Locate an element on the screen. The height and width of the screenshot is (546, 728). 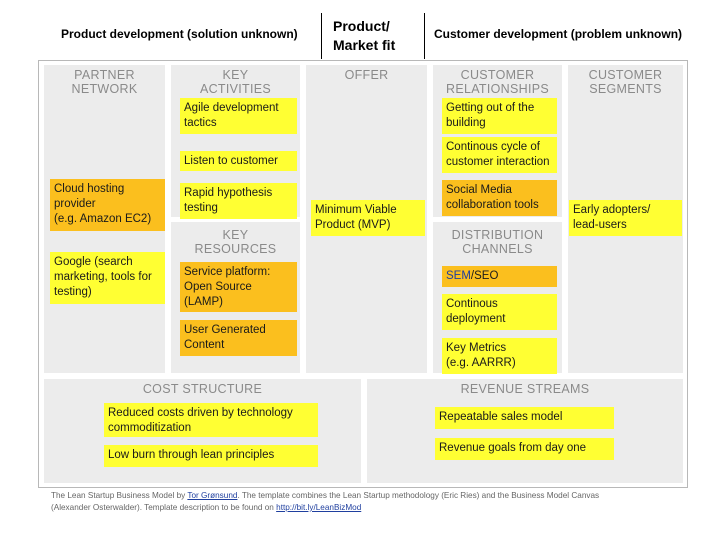
heading-key-resources: KEY RESOURCES is located at coordinates (235, 242).